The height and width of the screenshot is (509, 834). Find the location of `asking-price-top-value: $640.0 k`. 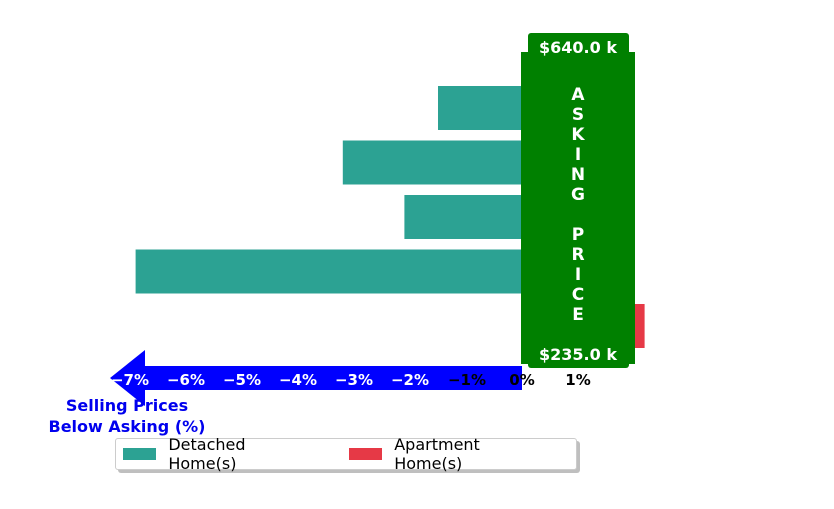

asking-price-top-value: $640.0 k is located at coordinates (578, 47).